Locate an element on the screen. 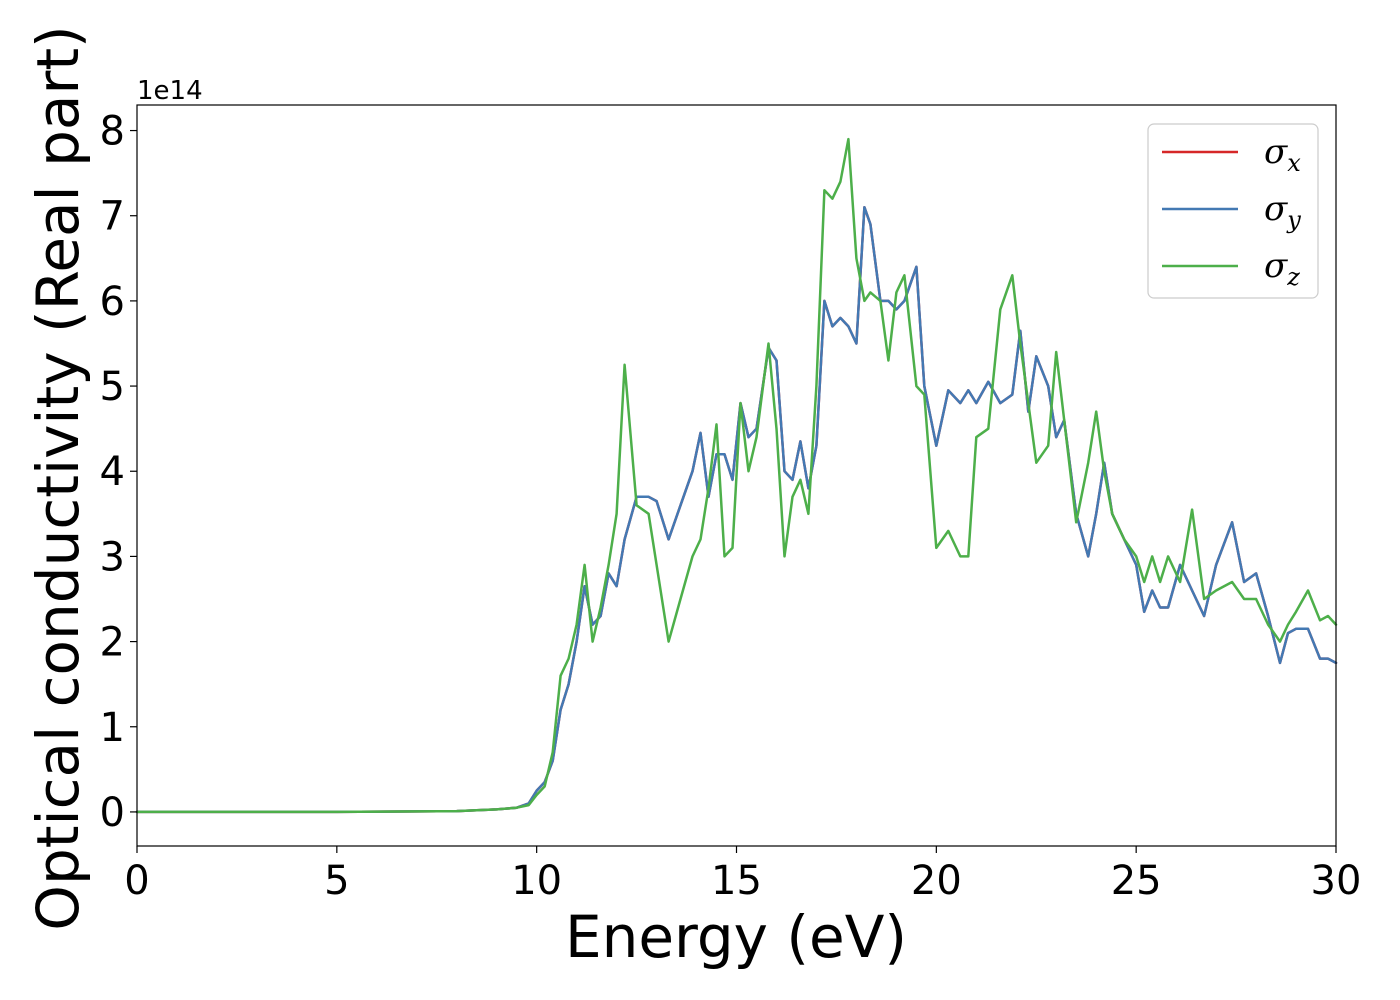  legend-label-x: σx is located at coordinates (1282, 154).